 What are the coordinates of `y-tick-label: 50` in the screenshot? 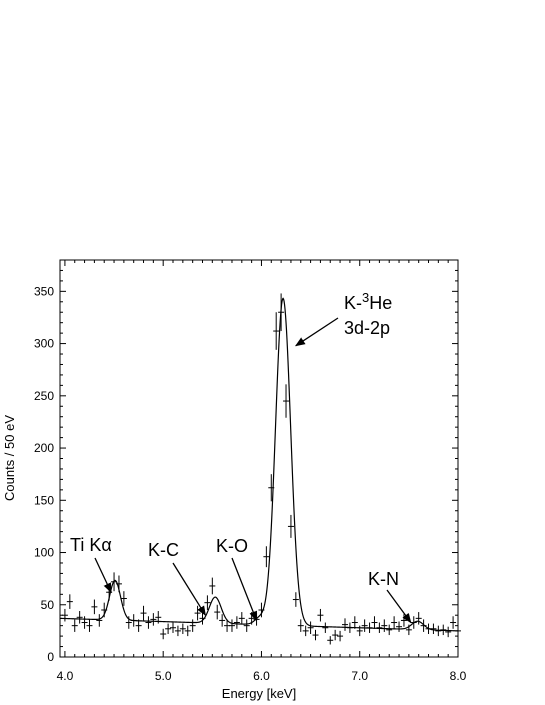 It's located at (48, 605).